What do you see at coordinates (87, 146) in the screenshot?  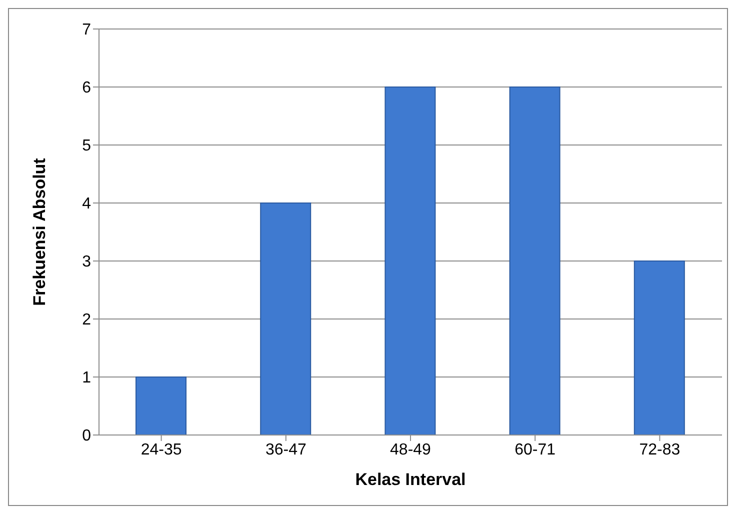 I see `y-tick-label: 5` at bounding box center [87, 146].